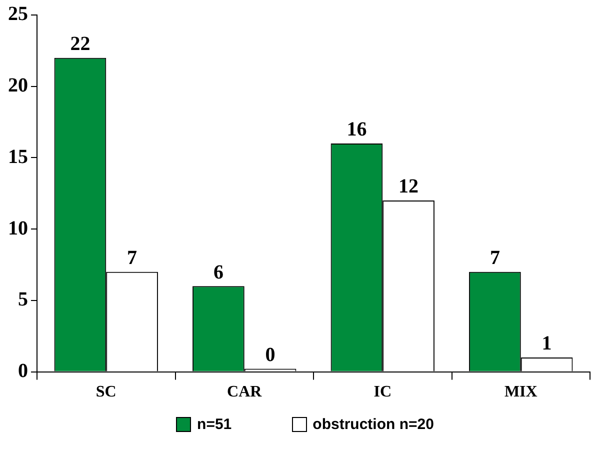 The height and width of the screenshot is (454, 610). I want to click on x-tick-label: SC, so click(106, 392).